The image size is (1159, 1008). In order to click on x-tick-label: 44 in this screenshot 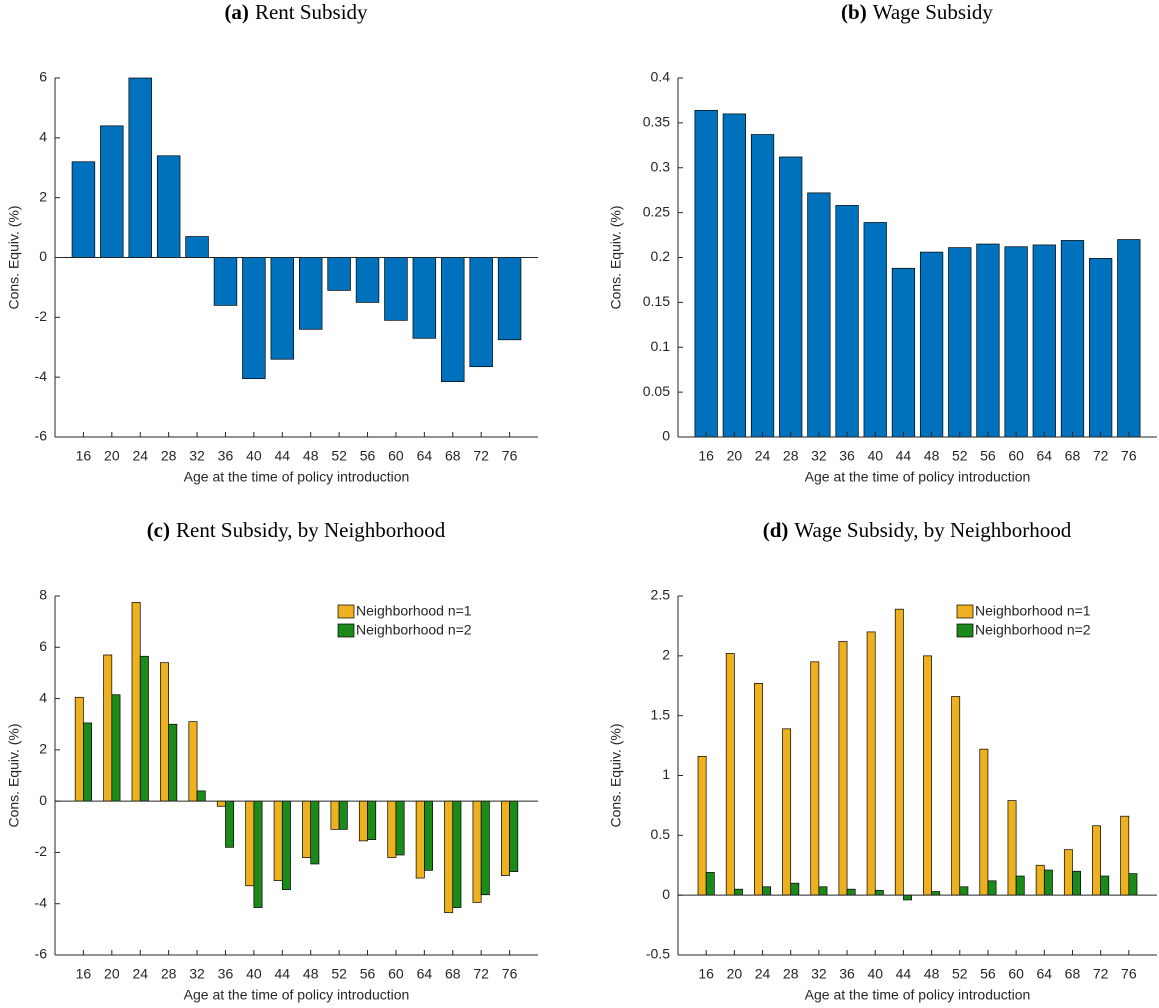, I will do `click(904, 456)`.